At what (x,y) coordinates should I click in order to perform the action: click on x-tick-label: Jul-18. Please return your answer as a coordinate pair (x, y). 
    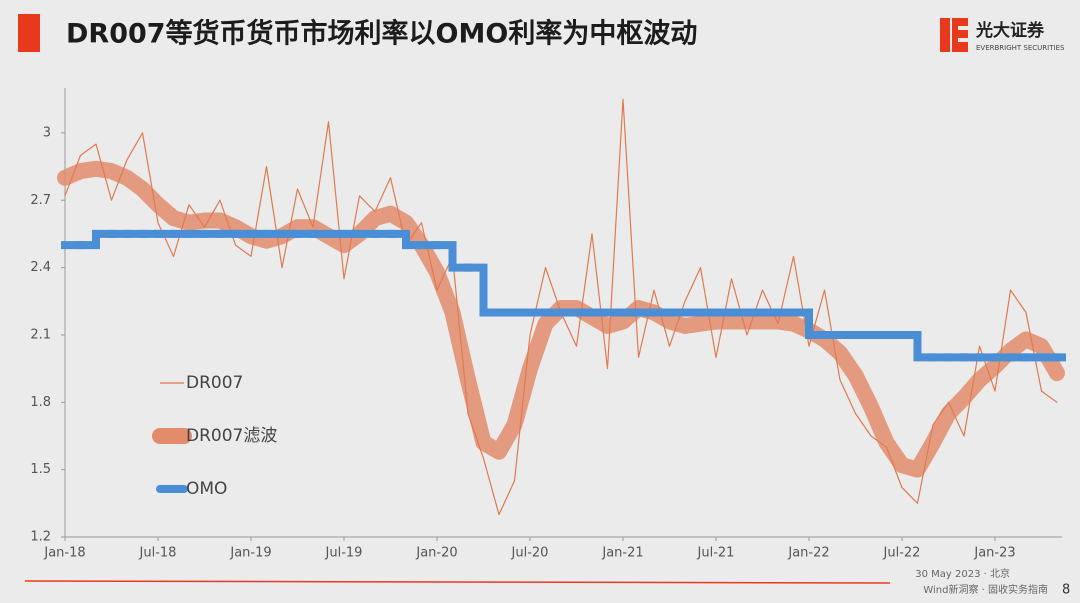
    Looking at the image, I should click on (158, 553).